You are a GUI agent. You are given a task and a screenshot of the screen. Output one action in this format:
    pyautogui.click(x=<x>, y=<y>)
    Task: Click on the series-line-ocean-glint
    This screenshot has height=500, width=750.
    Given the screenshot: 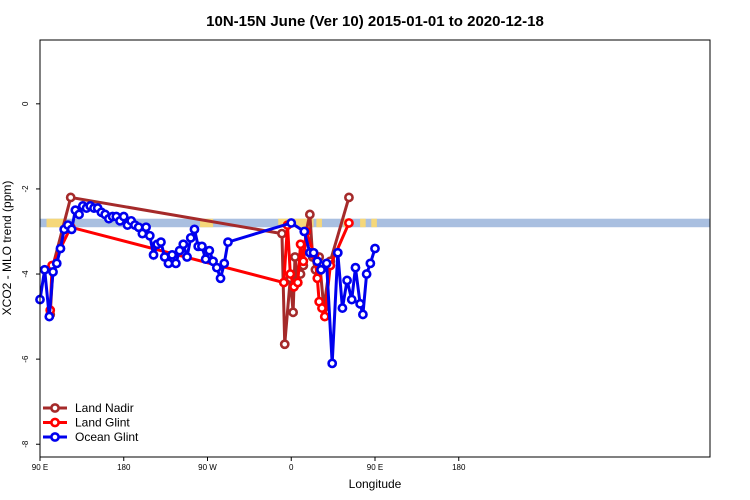 What is the action you would take?
    pyautogui.click(x=207, y=283)
    